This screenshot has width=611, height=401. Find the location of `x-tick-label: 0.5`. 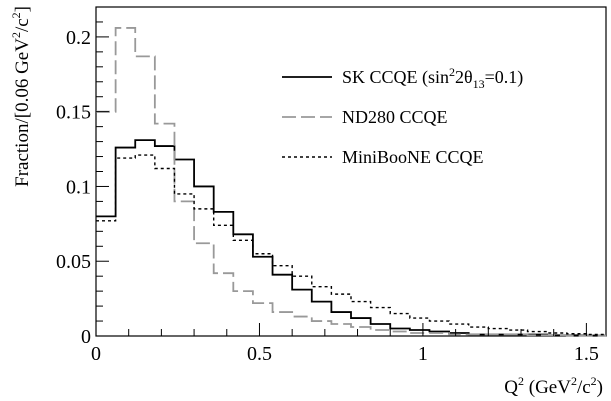

x-tick-label: 0.5 is located at coordinates (259, 354).